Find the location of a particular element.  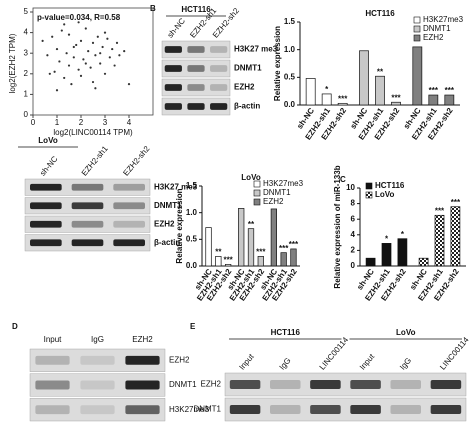

legend-label: DNMT1 is located at coordinates (437, 28).